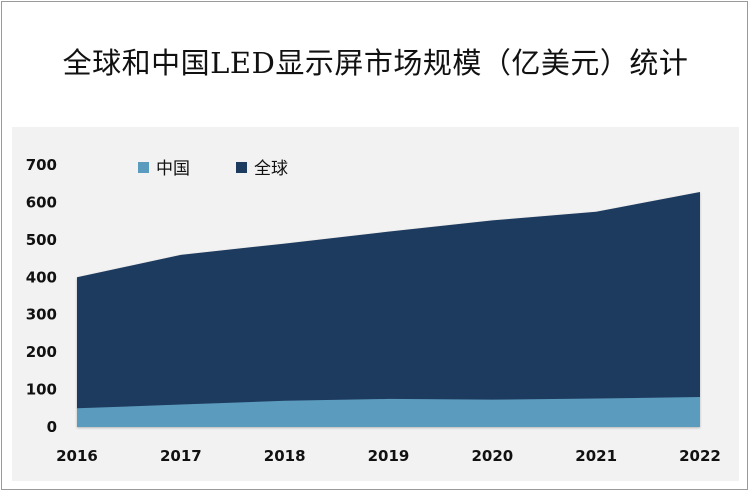  Describe the element at coordinates (700, 456) in the screenshot. I see `x-tick-label: 2022` at that location.